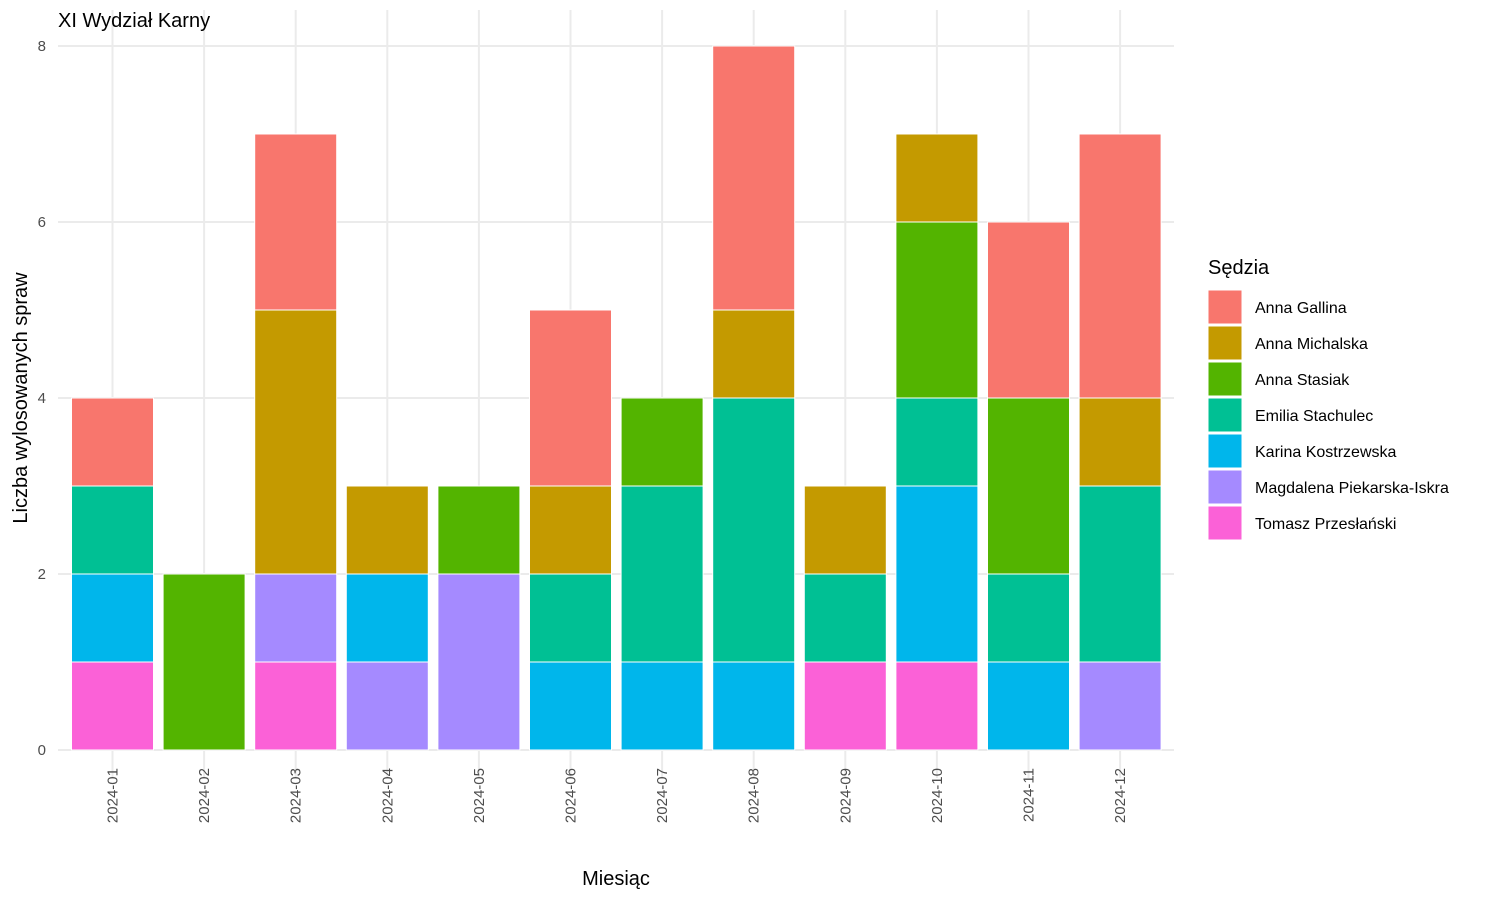  I want to click on x-tick-label: 2024-09, so click(845, 795).